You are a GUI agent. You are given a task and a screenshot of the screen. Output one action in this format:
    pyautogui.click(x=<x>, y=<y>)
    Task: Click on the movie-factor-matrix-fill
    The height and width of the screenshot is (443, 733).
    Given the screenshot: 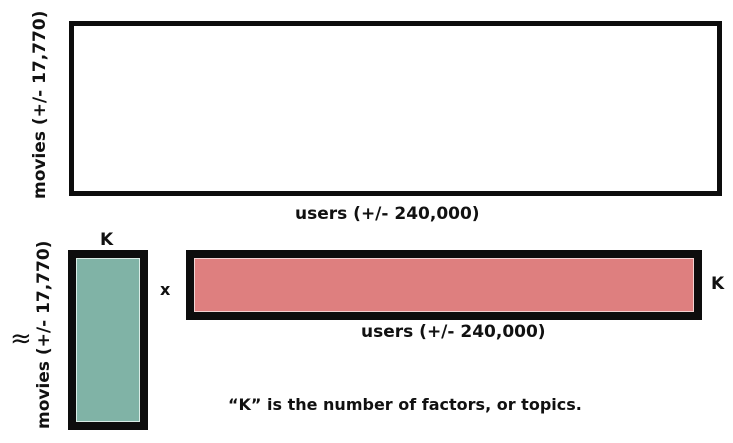 What is the action you would take?
    pyautogui.click(x=108, y=340)
    